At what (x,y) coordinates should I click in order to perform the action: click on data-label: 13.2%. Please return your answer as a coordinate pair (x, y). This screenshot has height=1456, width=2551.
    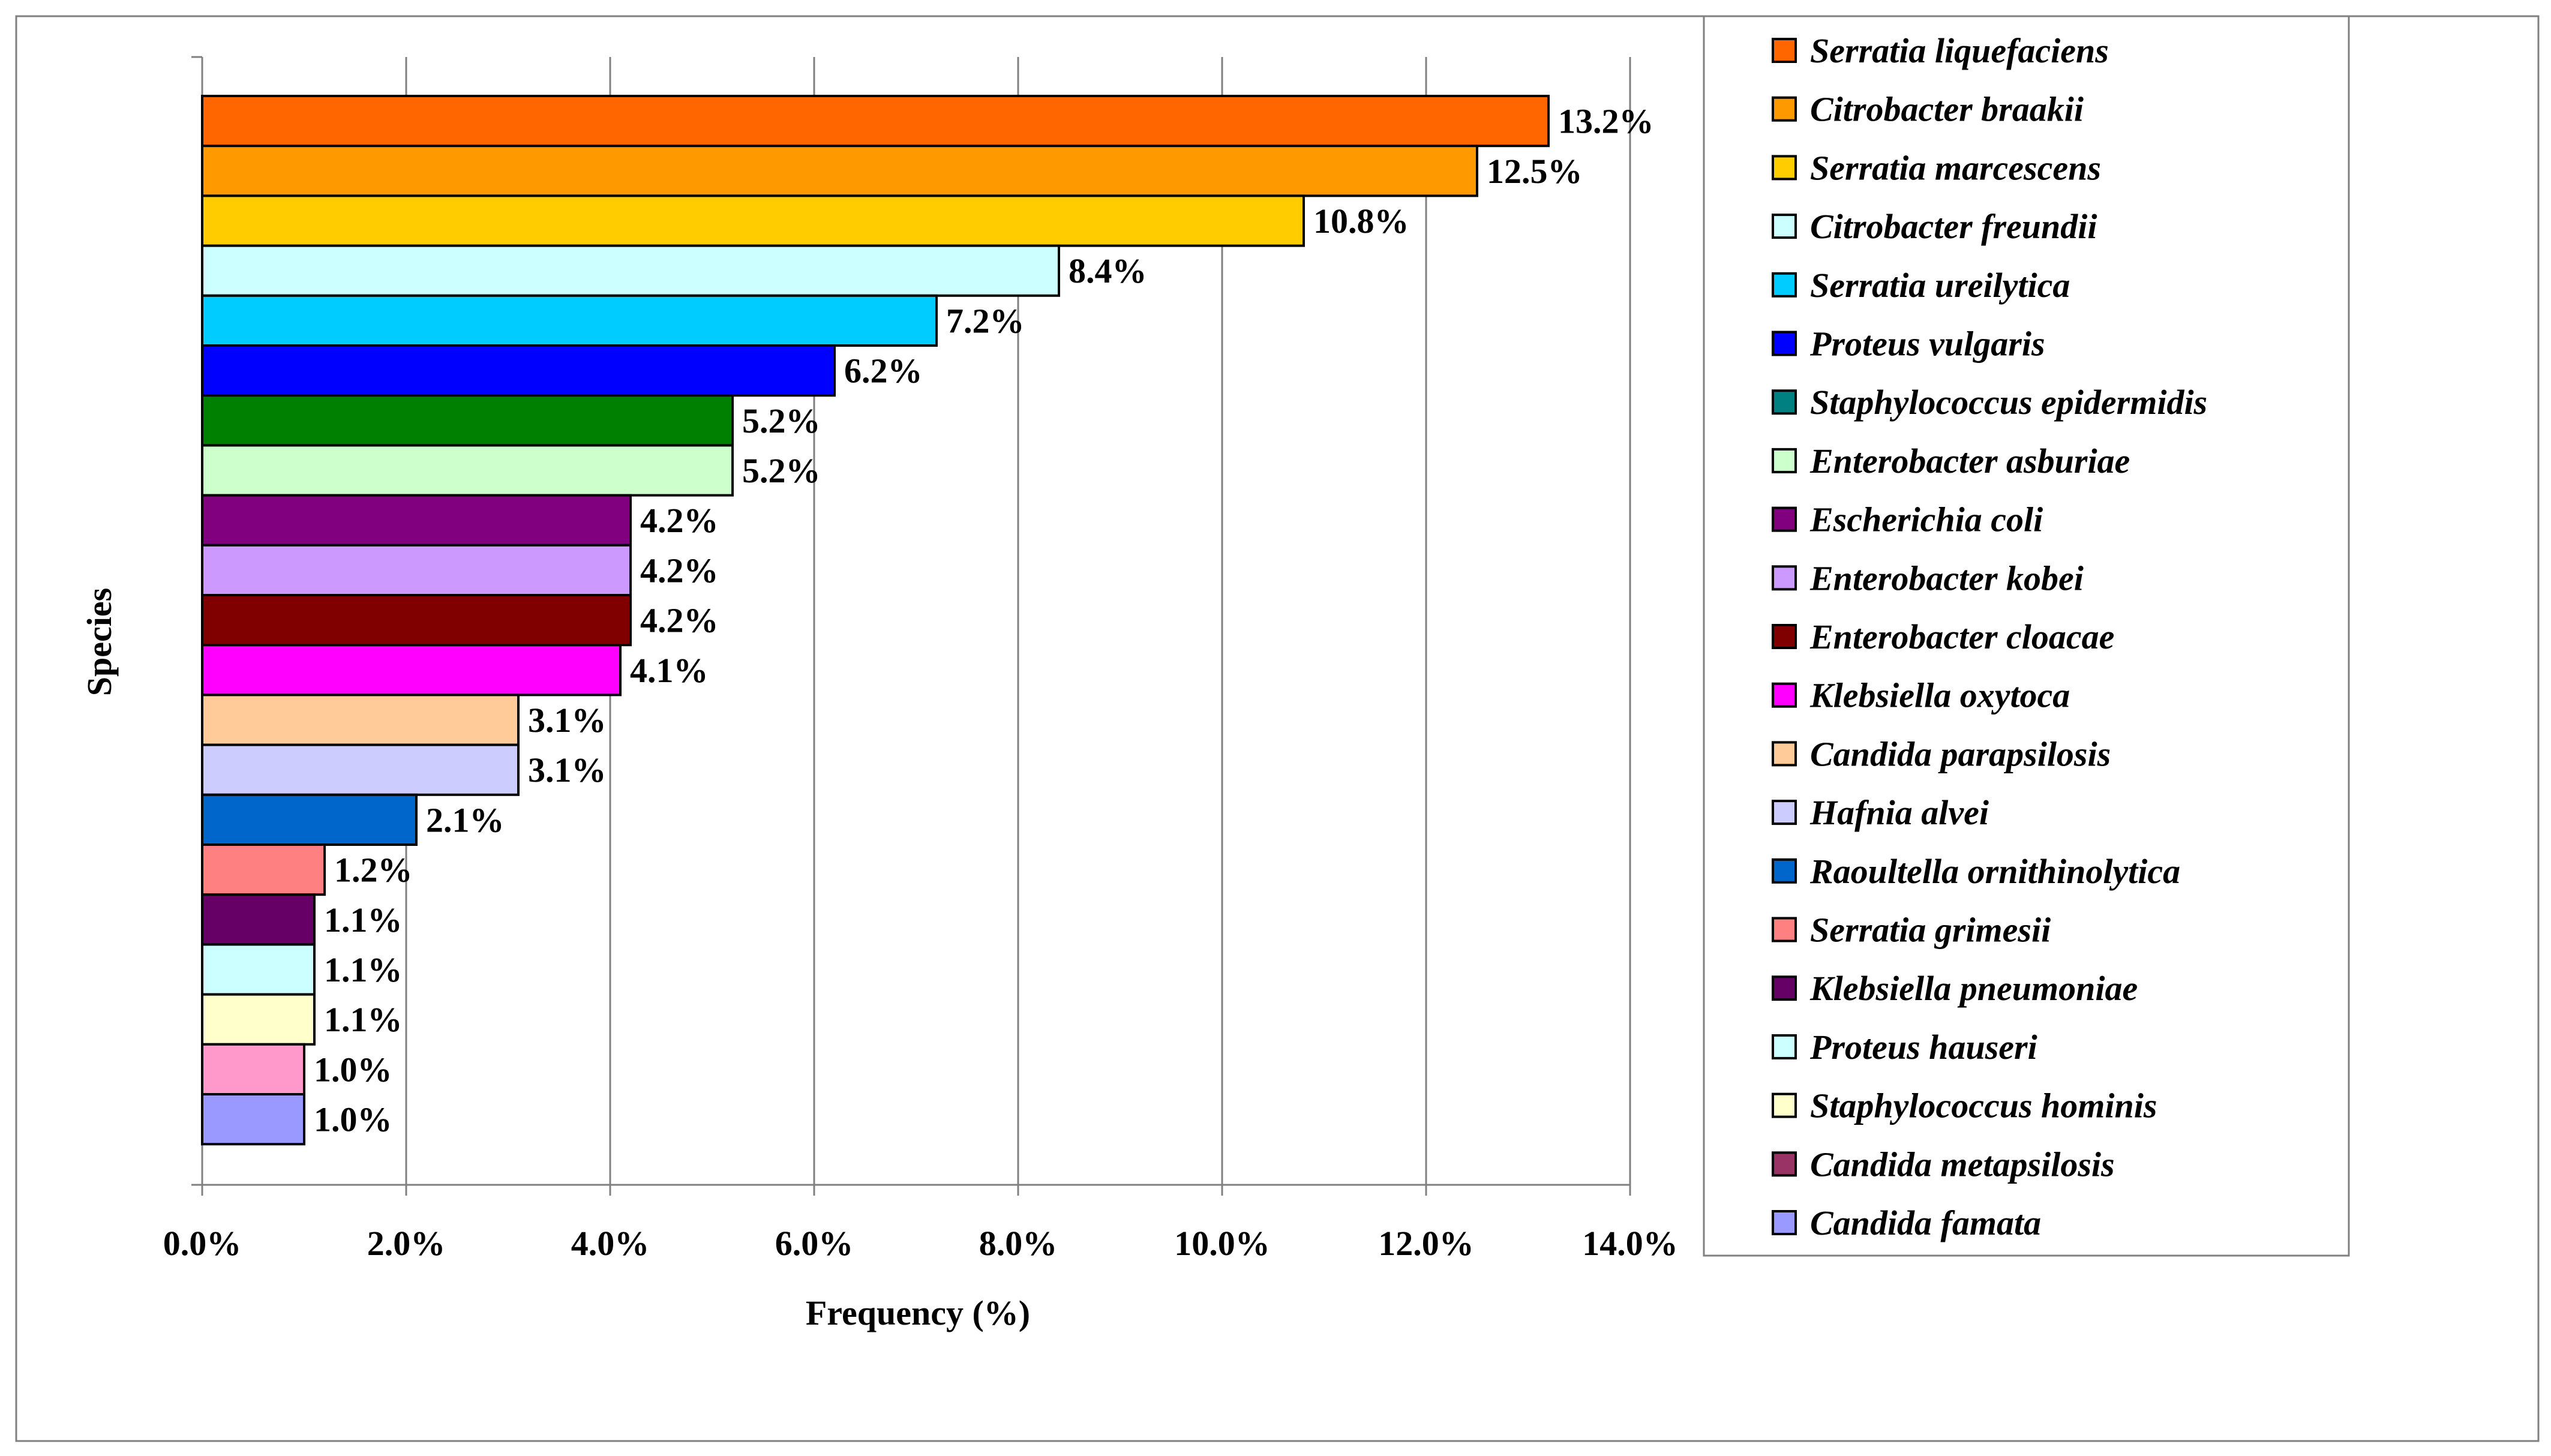
    Looking at the image, I should click on (1606, 122).